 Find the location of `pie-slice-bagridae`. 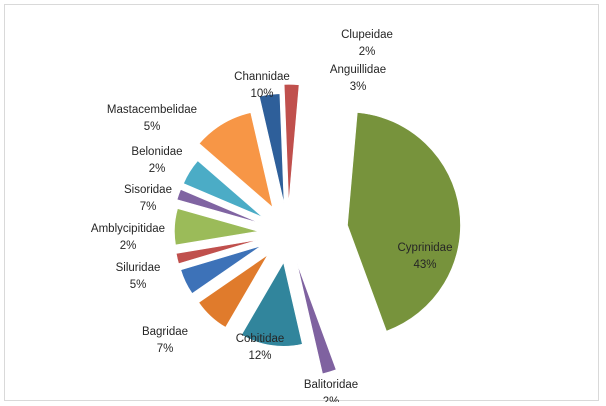

pie-slice-bagridae is located at coordinates (233, 291).